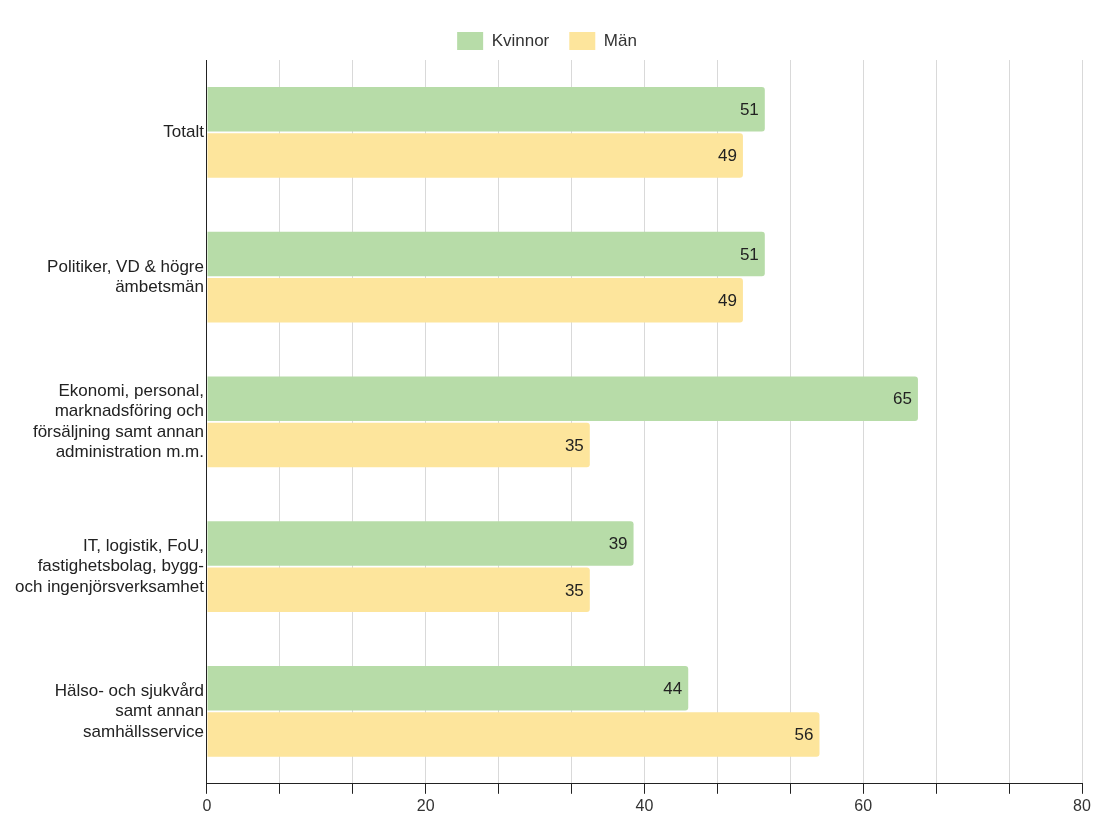  I want to click on data-label: 39, so click(618, 544).